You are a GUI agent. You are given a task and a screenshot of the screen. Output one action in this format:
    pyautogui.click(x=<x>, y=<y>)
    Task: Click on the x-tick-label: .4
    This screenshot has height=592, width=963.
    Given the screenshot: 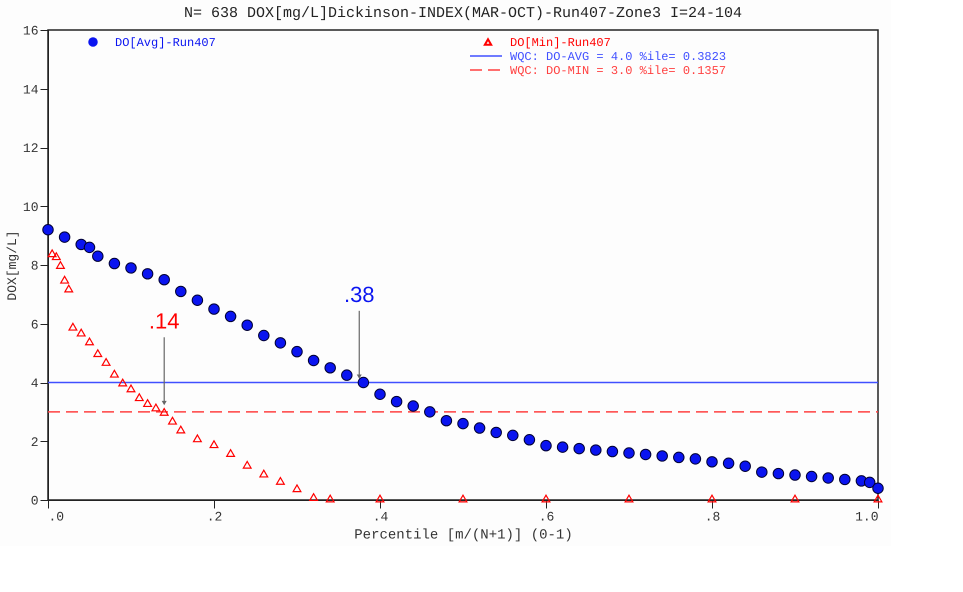 What is the action you would take?
    pyautogui.click(x=380, y=517)
    